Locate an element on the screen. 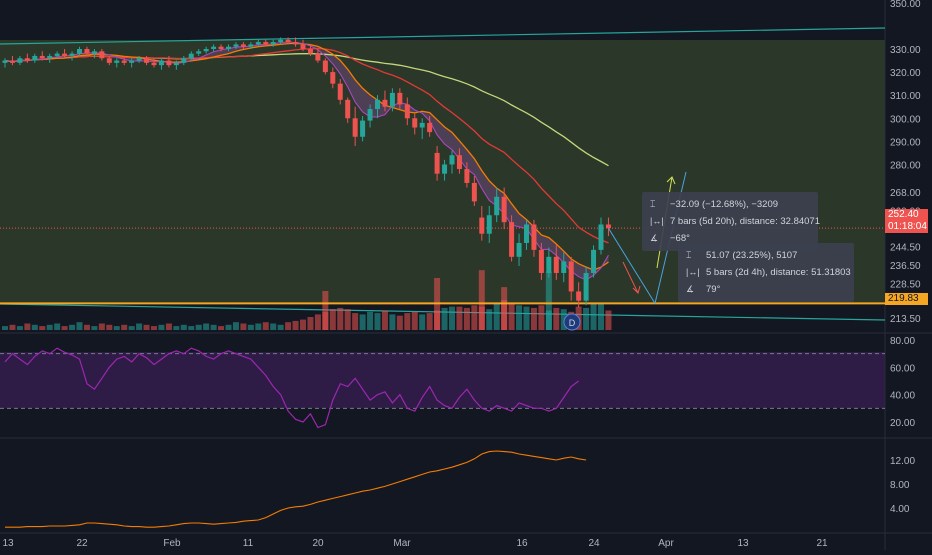  support-price-tag: 219.83 is located at coordinates (906, 299).